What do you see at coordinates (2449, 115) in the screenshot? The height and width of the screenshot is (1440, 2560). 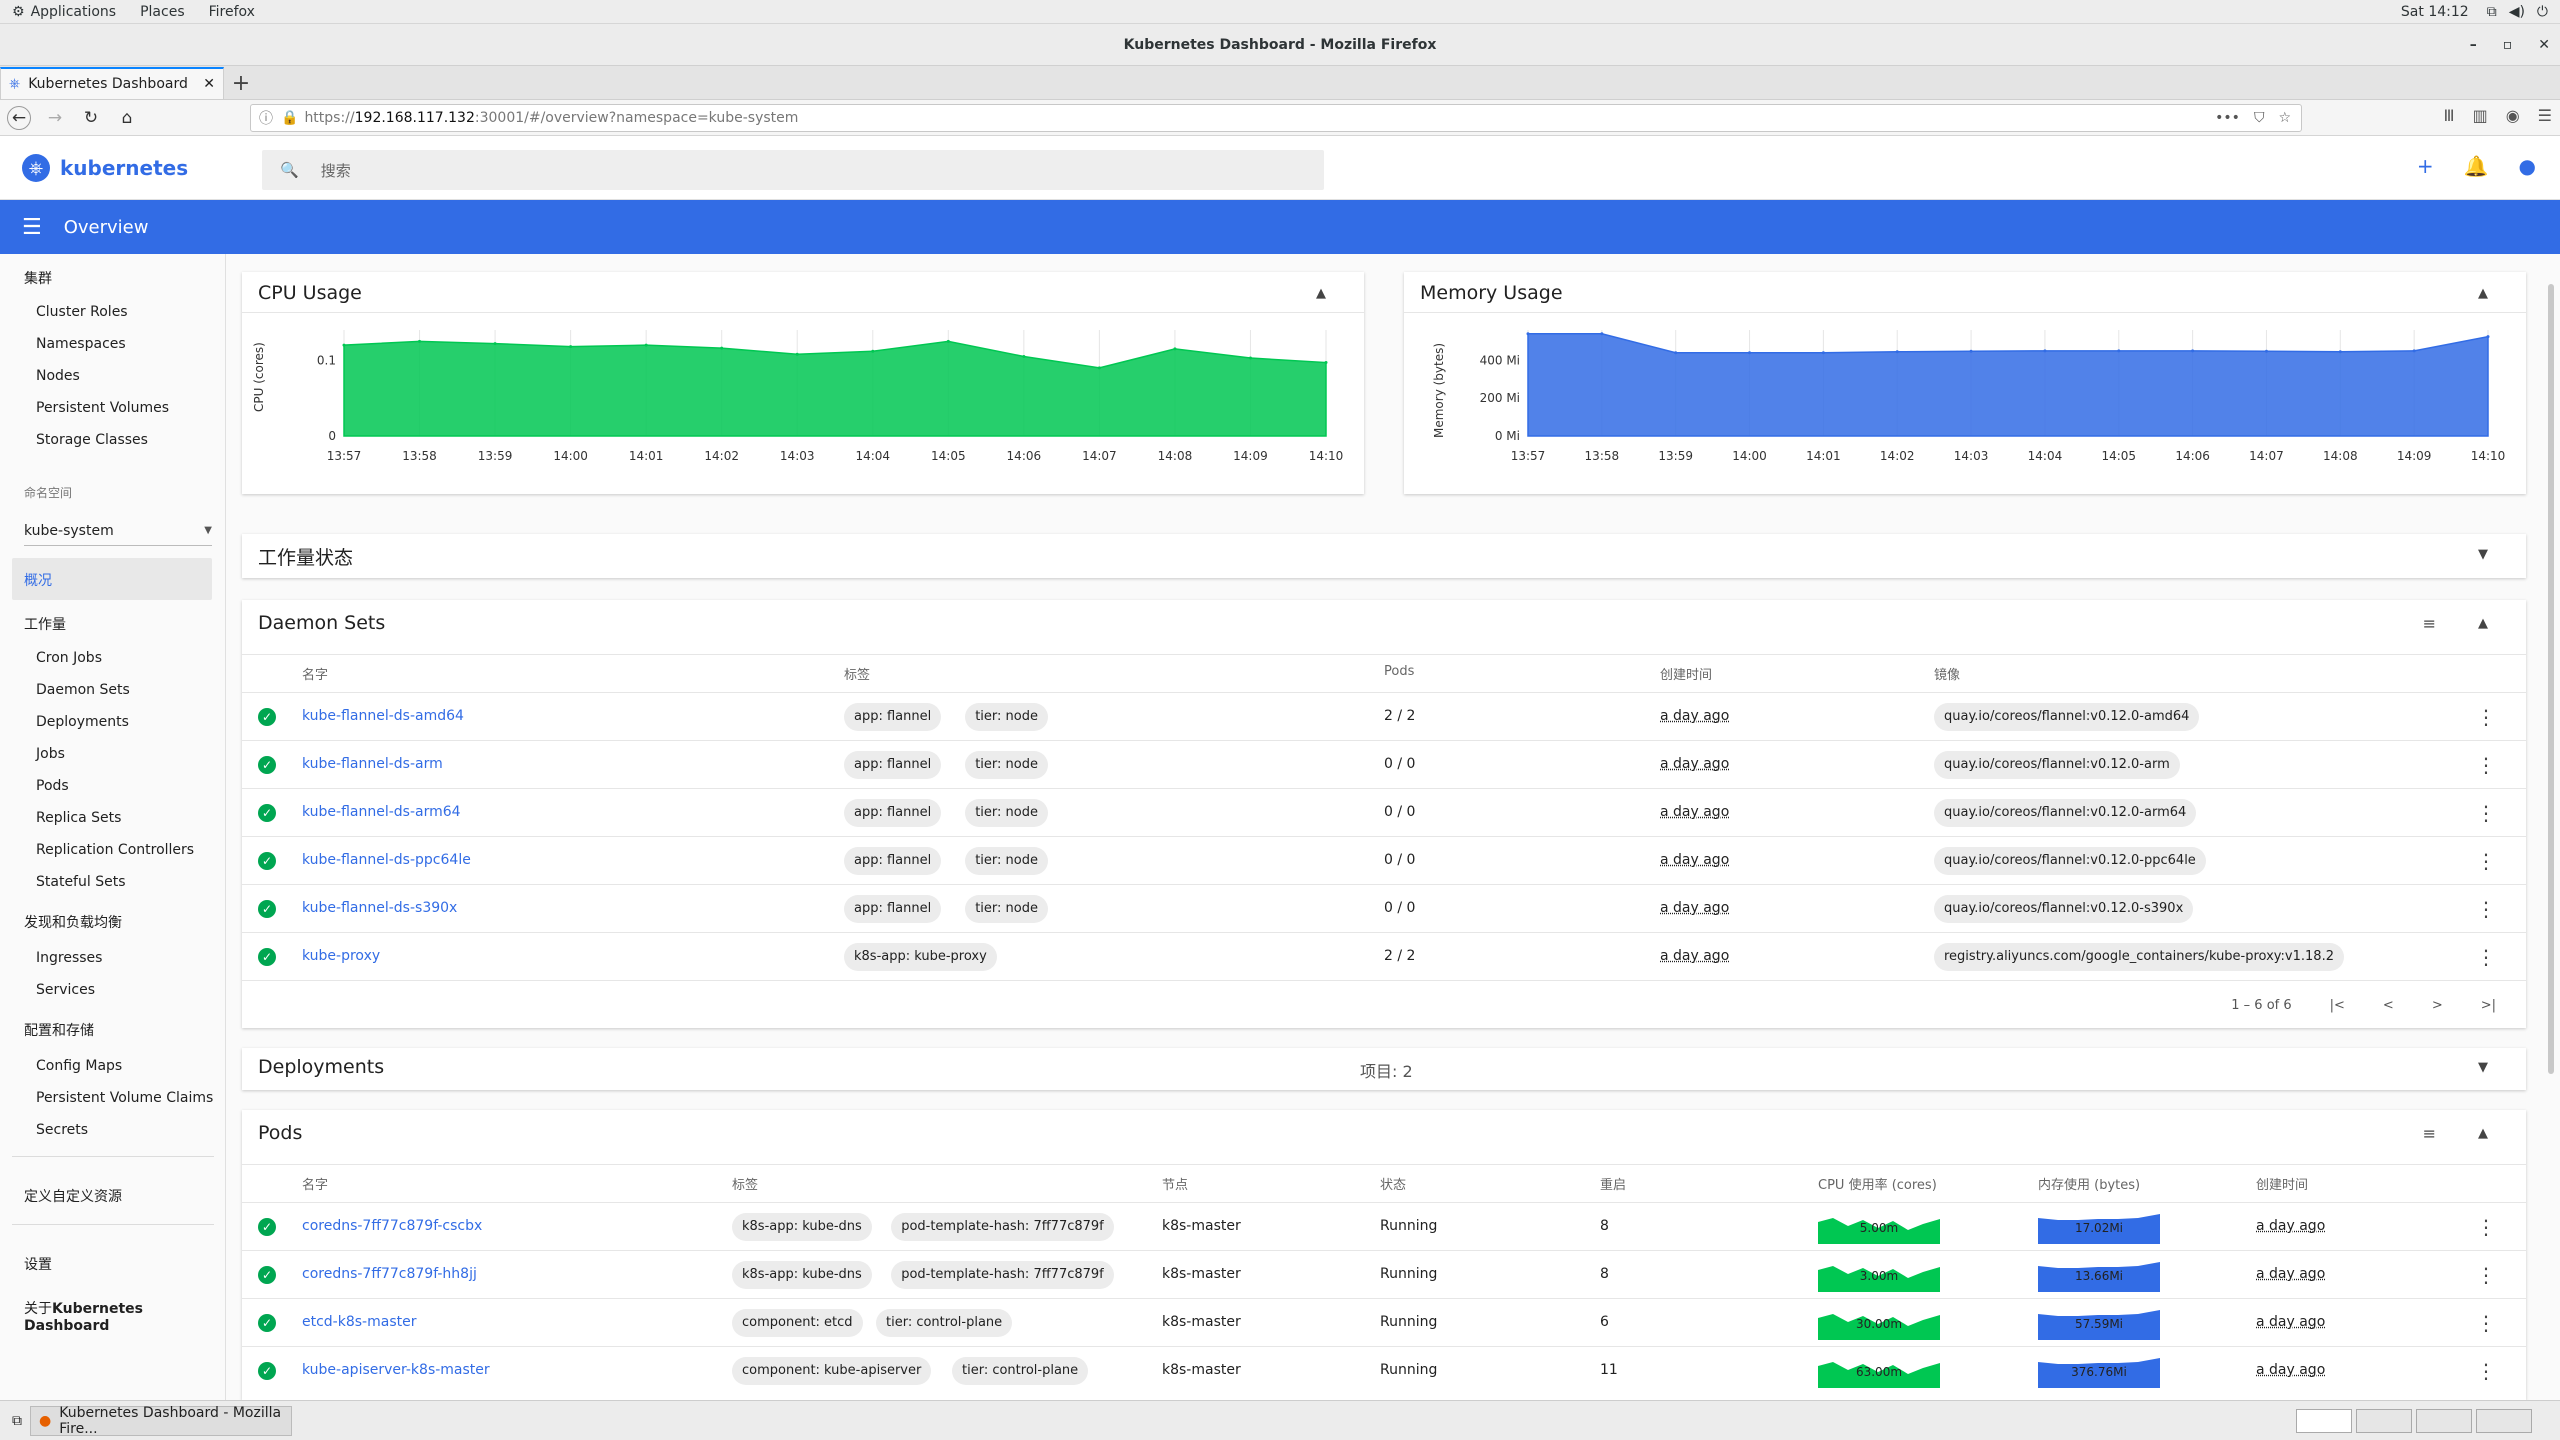 I see `library-icon: Ⅲ` at bounding box center [2449, 115].